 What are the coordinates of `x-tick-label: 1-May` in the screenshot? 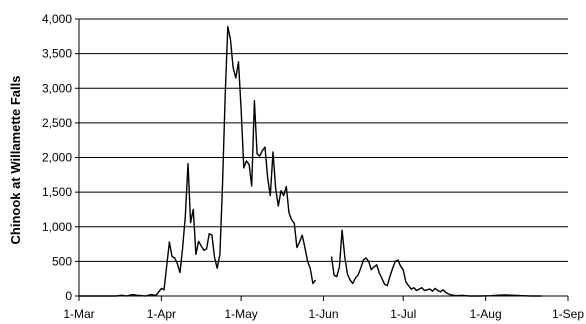 It's located at (240, 314).